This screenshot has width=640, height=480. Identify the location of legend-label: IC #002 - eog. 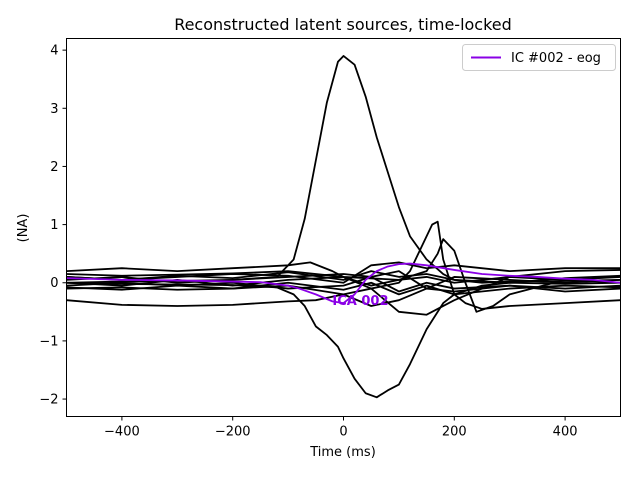
(556, 58).